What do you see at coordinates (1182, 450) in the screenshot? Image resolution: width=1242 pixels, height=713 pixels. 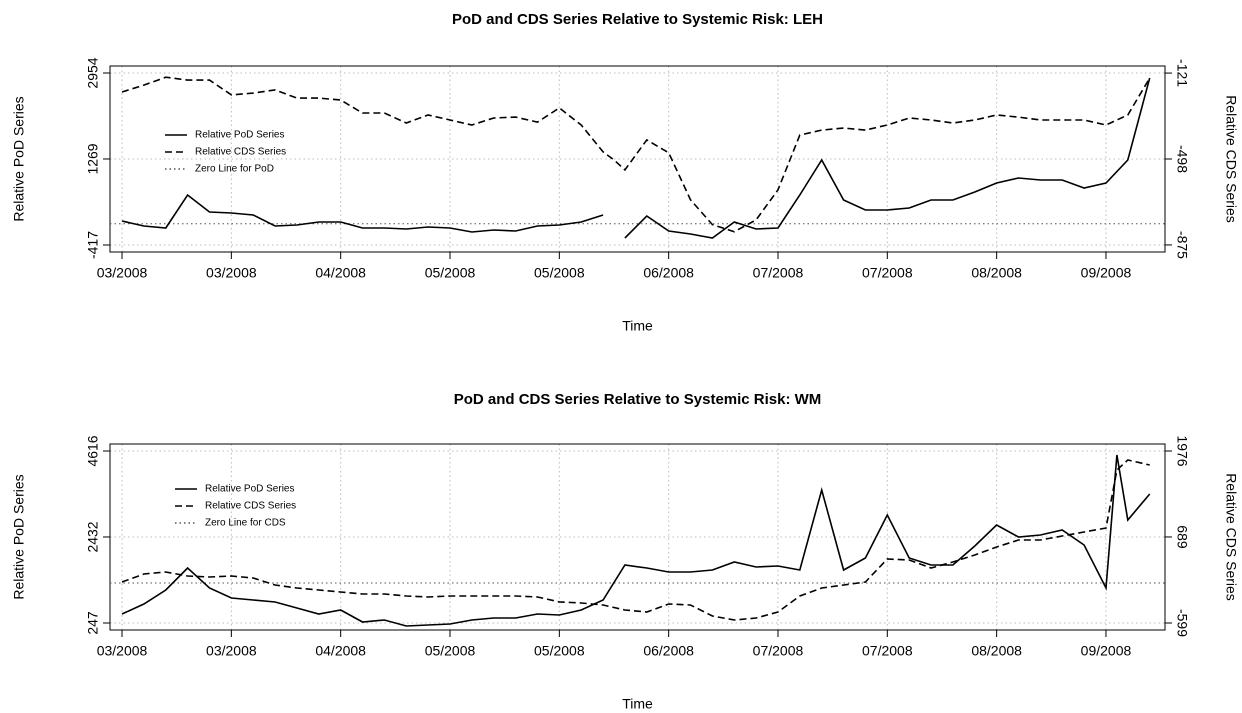 I see `y2-tick-label: 1976` at bounding box center [1182, 450].